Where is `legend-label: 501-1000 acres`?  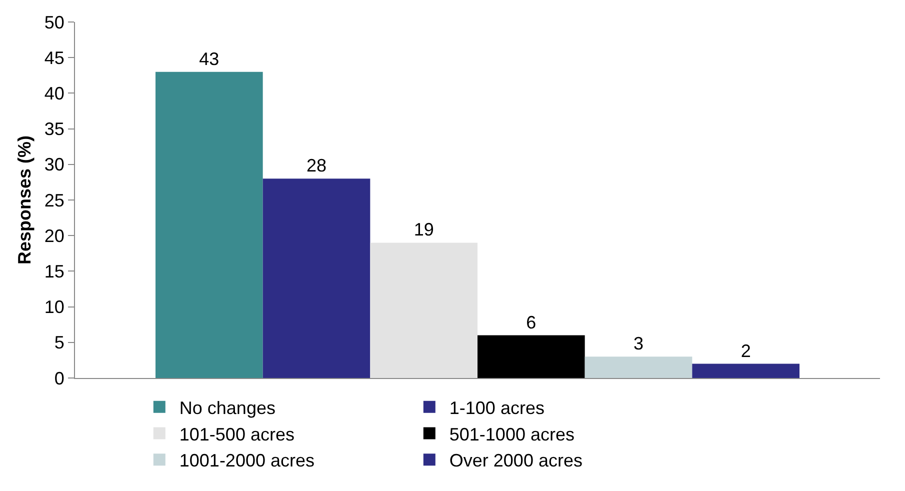
legend-label: 501-1000 acres is located at coordinates (511, 434).